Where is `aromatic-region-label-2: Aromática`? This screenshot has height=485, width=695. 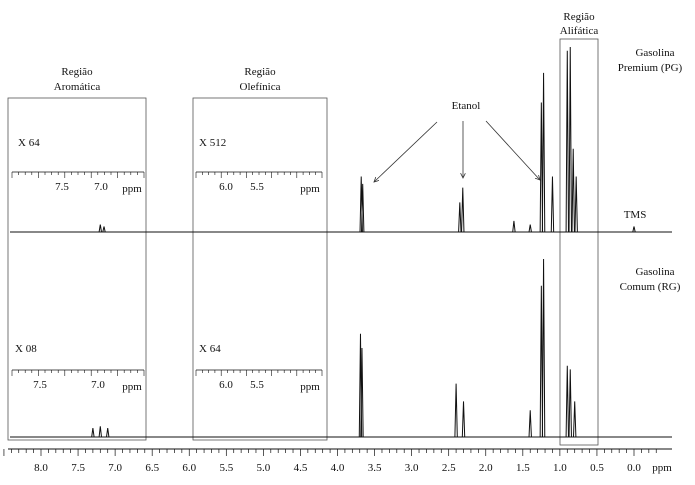 aromatic-region-label-2: Aromática is located at coordinates (77, 87).